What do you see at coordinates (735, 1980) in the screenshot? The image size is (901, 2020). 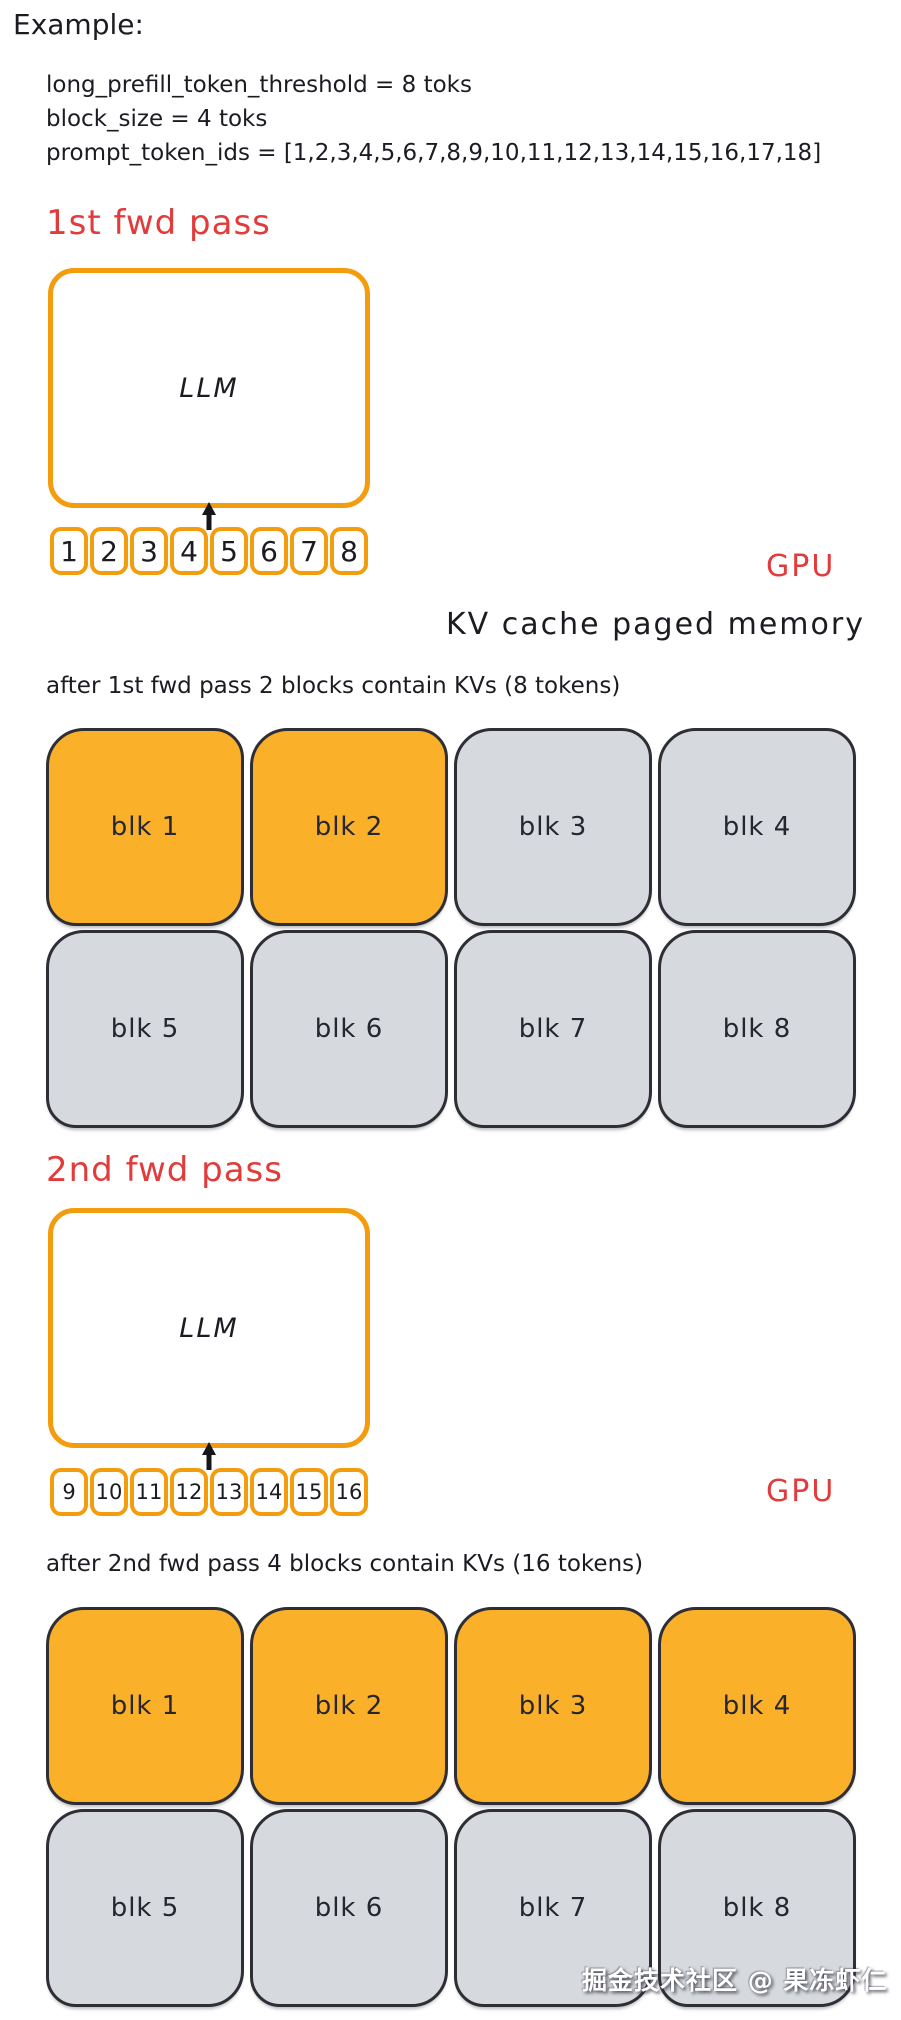 I see `watermark: 掘金技术社区 @ 果冻虾仁` at bounding box center [735, 1980].